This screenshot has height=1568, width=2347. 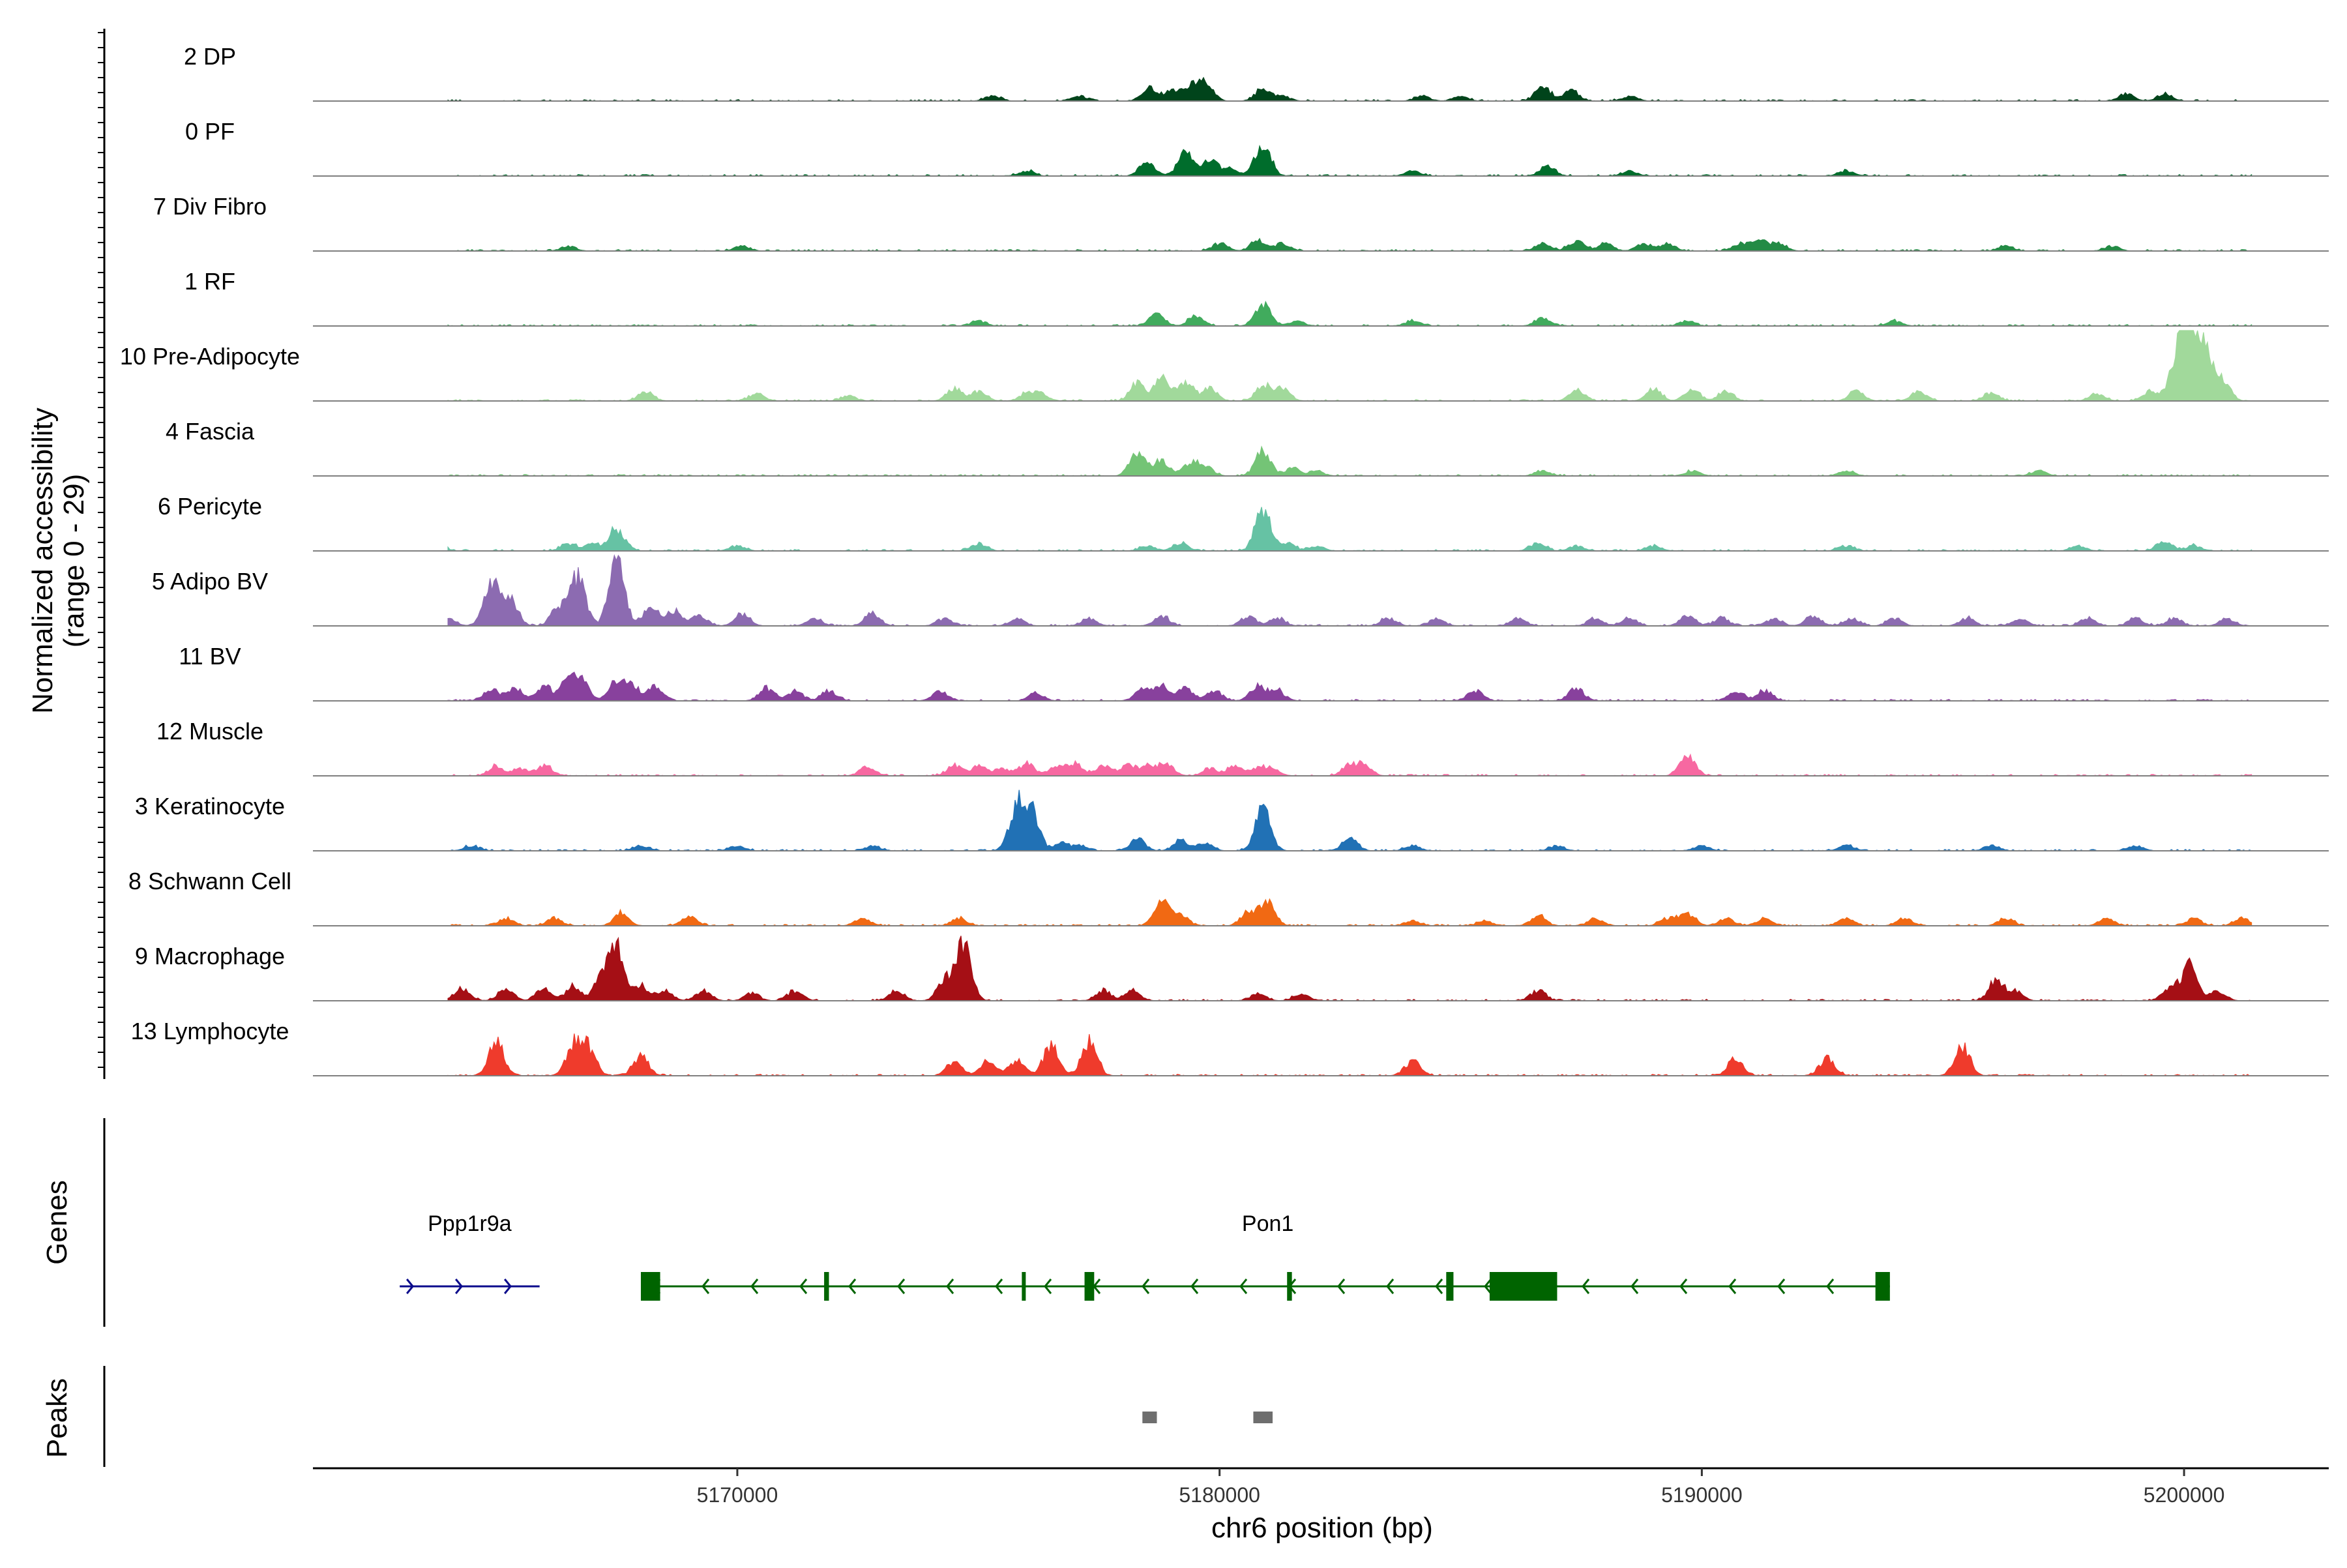 I want to click on x-tick-label: 5180000, so click(x=1219, y=1495).